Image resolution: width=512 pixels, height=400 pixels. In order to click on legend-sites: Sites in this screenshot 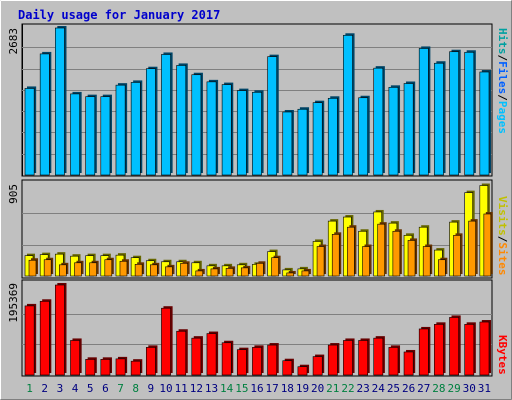, I will do `click(502, 258)`.